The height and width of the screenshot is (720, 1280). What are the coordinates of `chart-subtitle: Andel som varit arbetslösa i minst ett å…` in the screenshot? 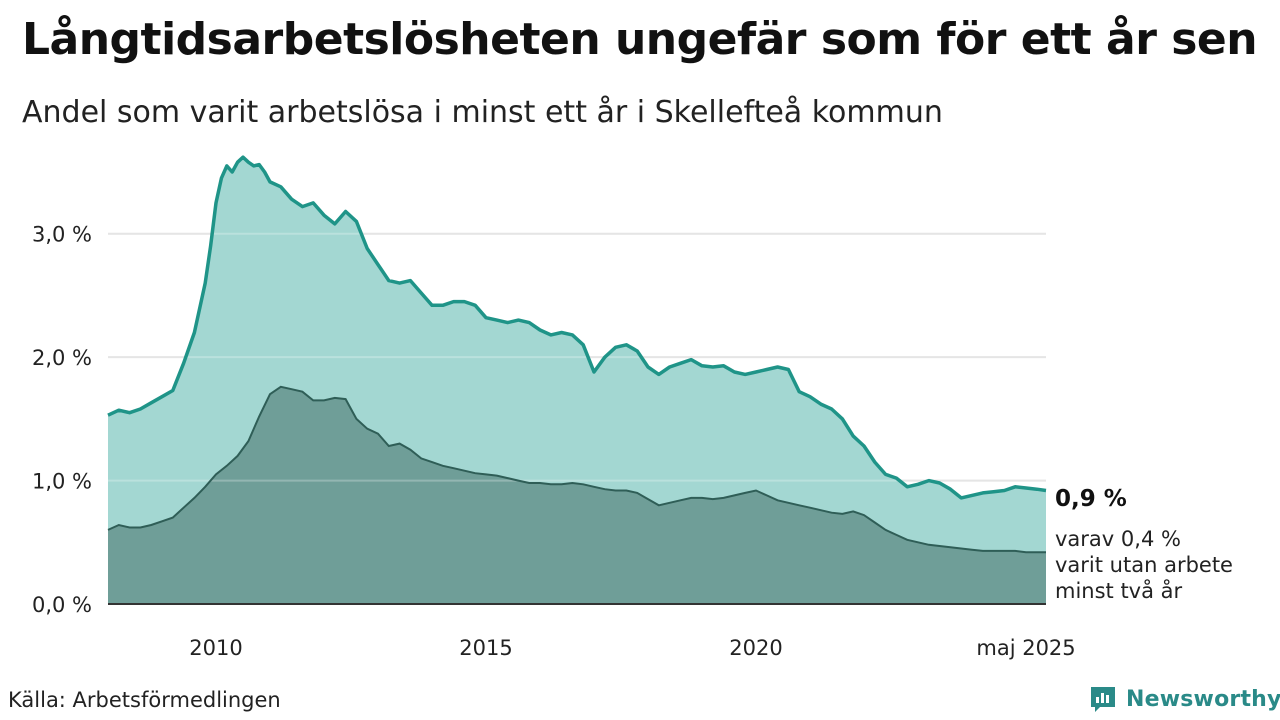 It's located at (482, 112).